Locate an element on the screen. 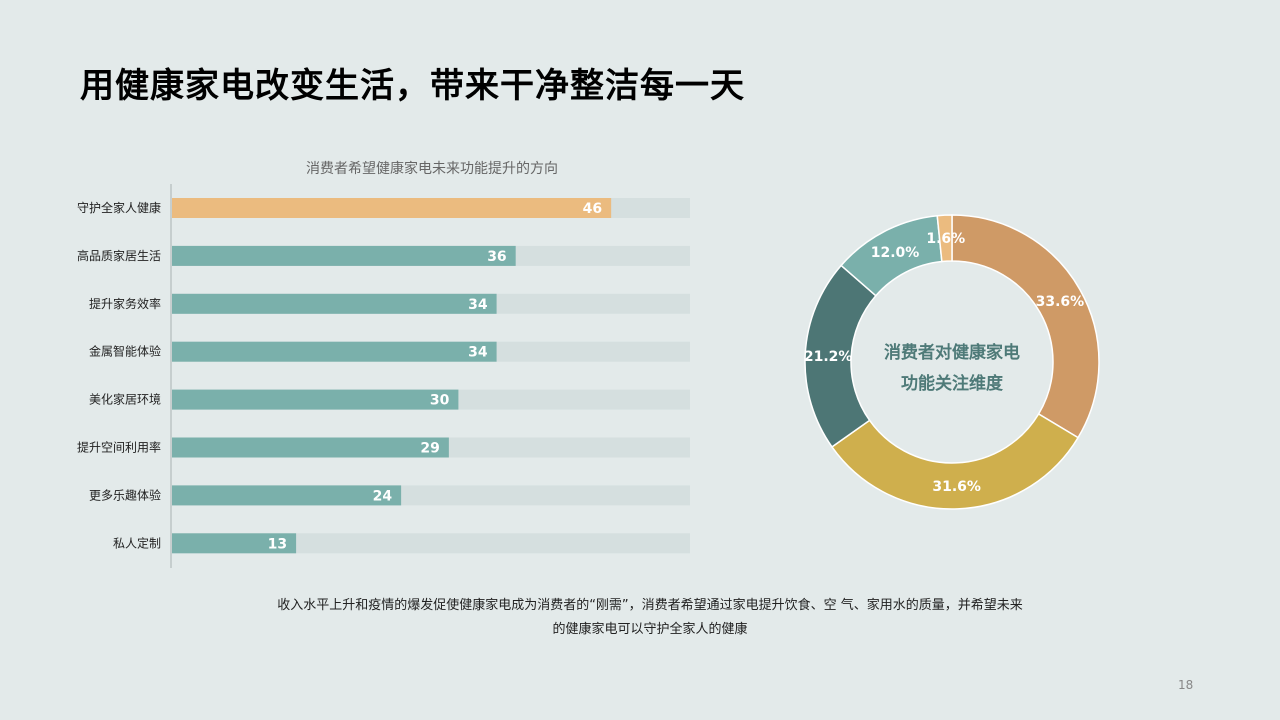 This screenshot has width=1280, height=720. bar-value-label: 13 is located at coordinates (277, 544).